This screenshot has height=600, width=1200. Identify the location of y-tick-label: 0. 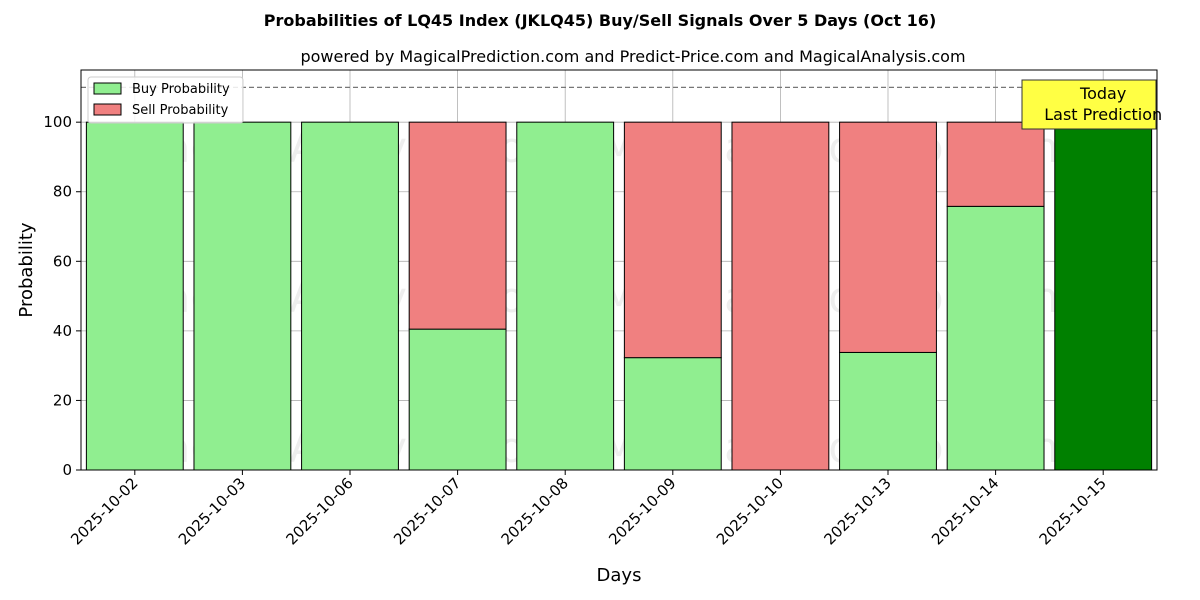
(67, 470).